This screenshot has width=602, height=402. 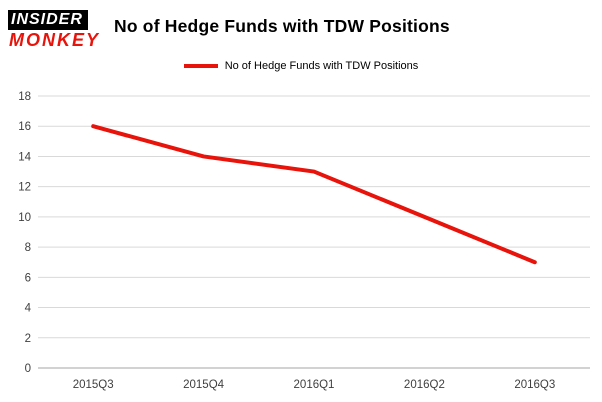 What do you see at coordinates (24, 157) in the screenshot?
I see `y-tick-label: 14` at bounding box center [24, 157].